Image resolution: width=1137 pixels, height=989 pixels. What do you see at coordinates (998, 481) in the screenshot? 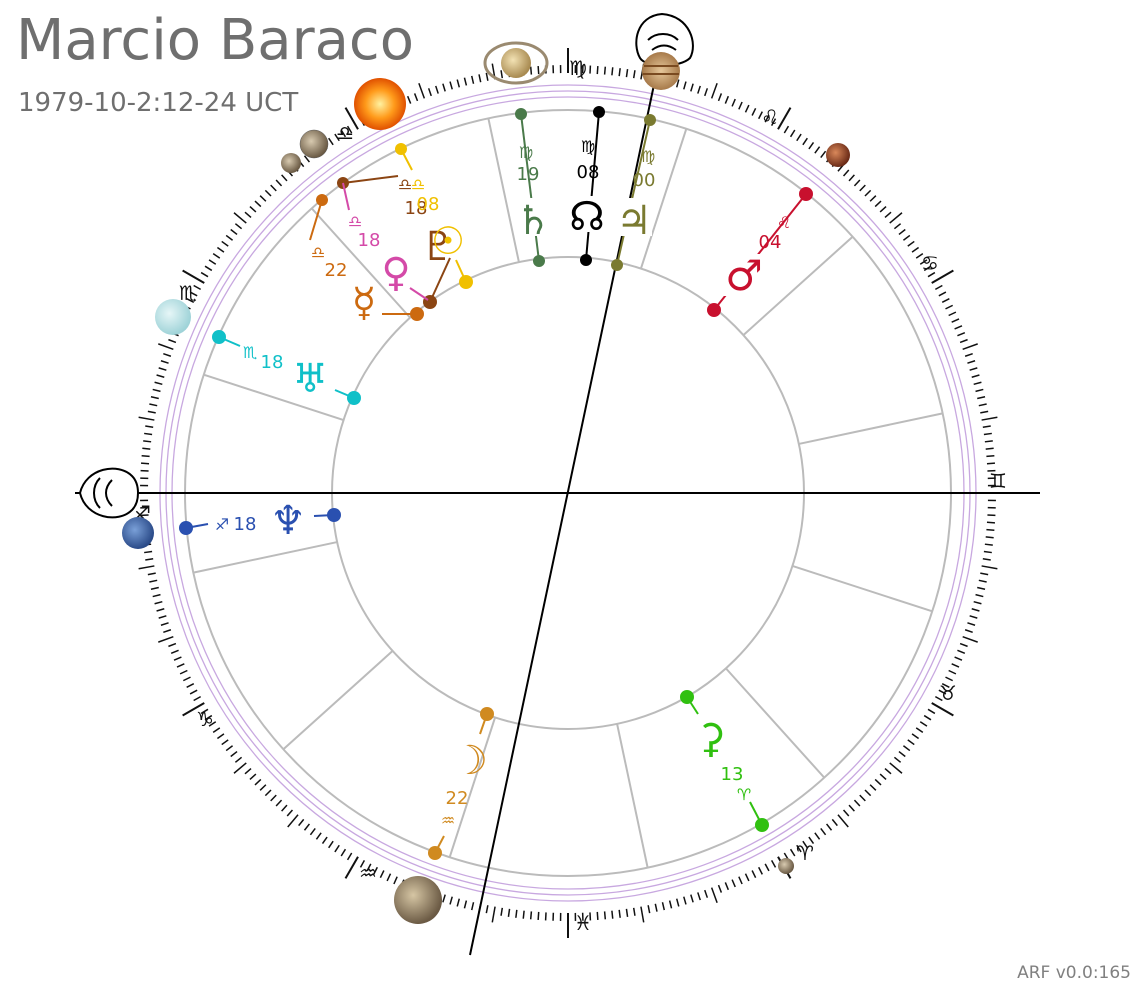
I see `sign-gemini: ♊` at bounding box center [998, 481].